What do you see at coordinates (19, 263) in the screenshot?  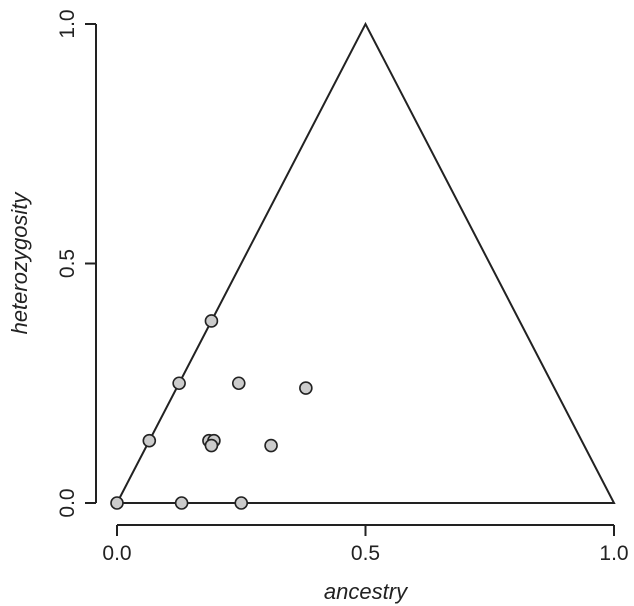 I see `y-axis-title: heterozygosity` at bounding box center [19, 263].